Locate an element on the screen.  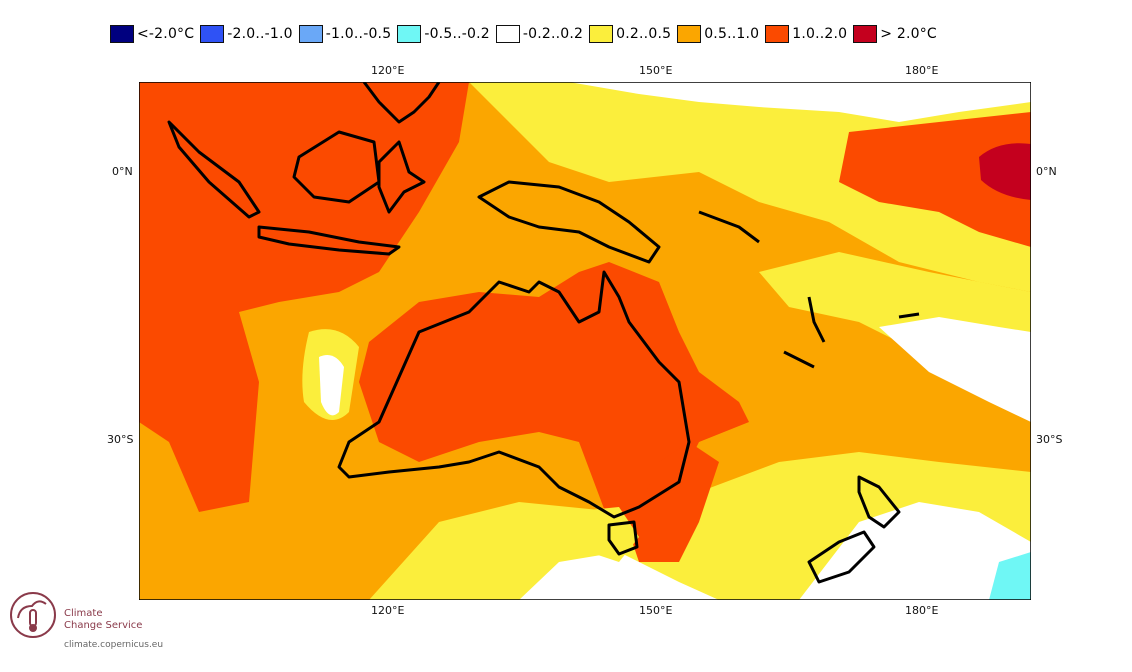
legend-label: > 2.0°C is located at coordinates (908, 34).